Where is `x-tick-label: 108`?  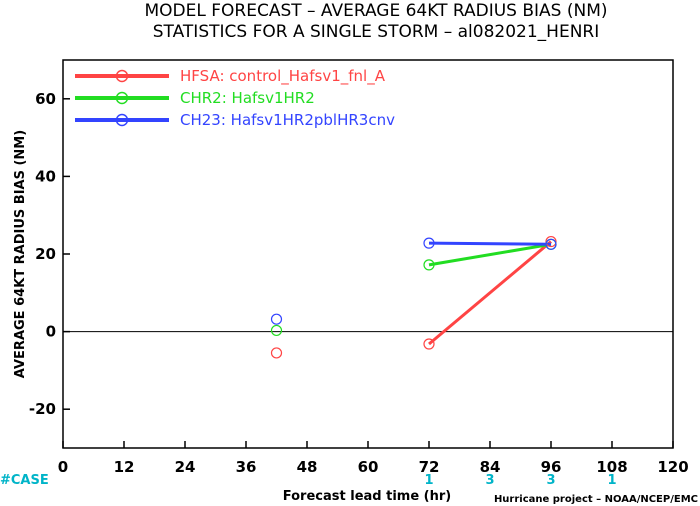
x-tick-label: 108 is located at coordinates (611, 467).